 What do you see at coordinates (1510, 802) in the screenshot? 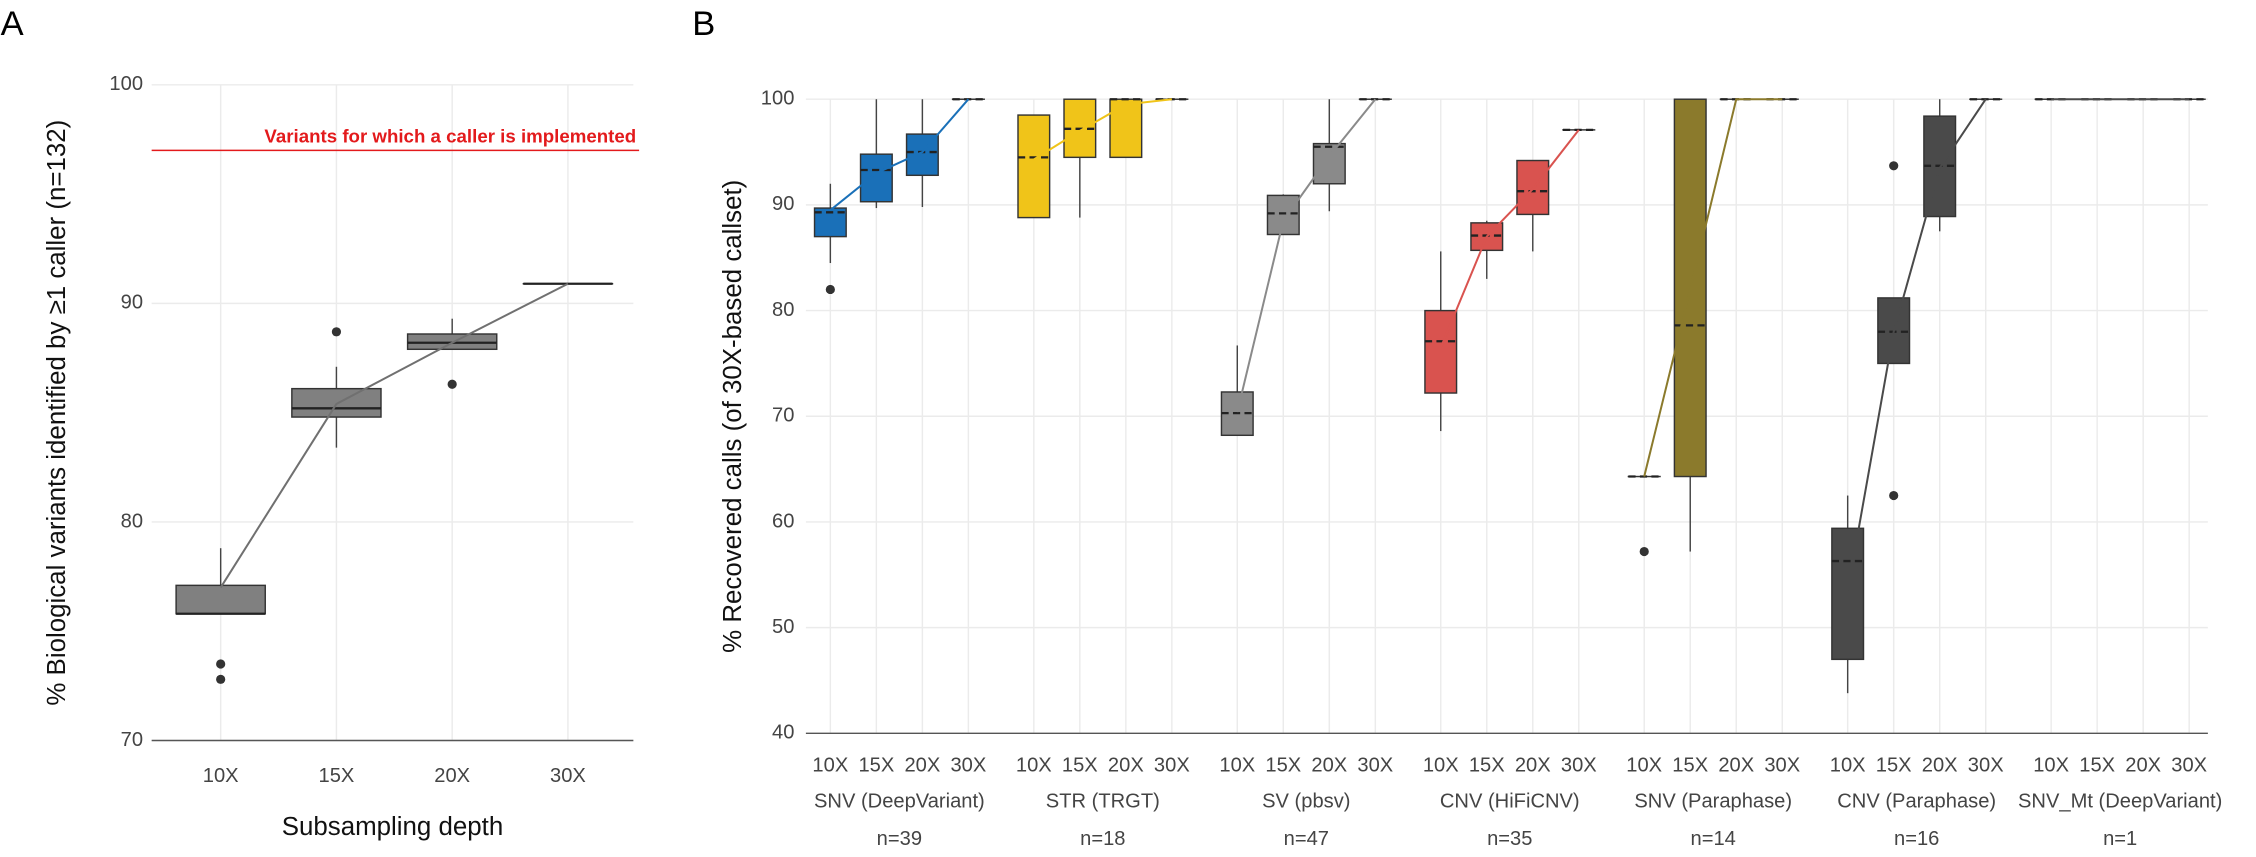
I see `group-label: CNV (HiFiCNV)` at bounding box center [1510, 802].